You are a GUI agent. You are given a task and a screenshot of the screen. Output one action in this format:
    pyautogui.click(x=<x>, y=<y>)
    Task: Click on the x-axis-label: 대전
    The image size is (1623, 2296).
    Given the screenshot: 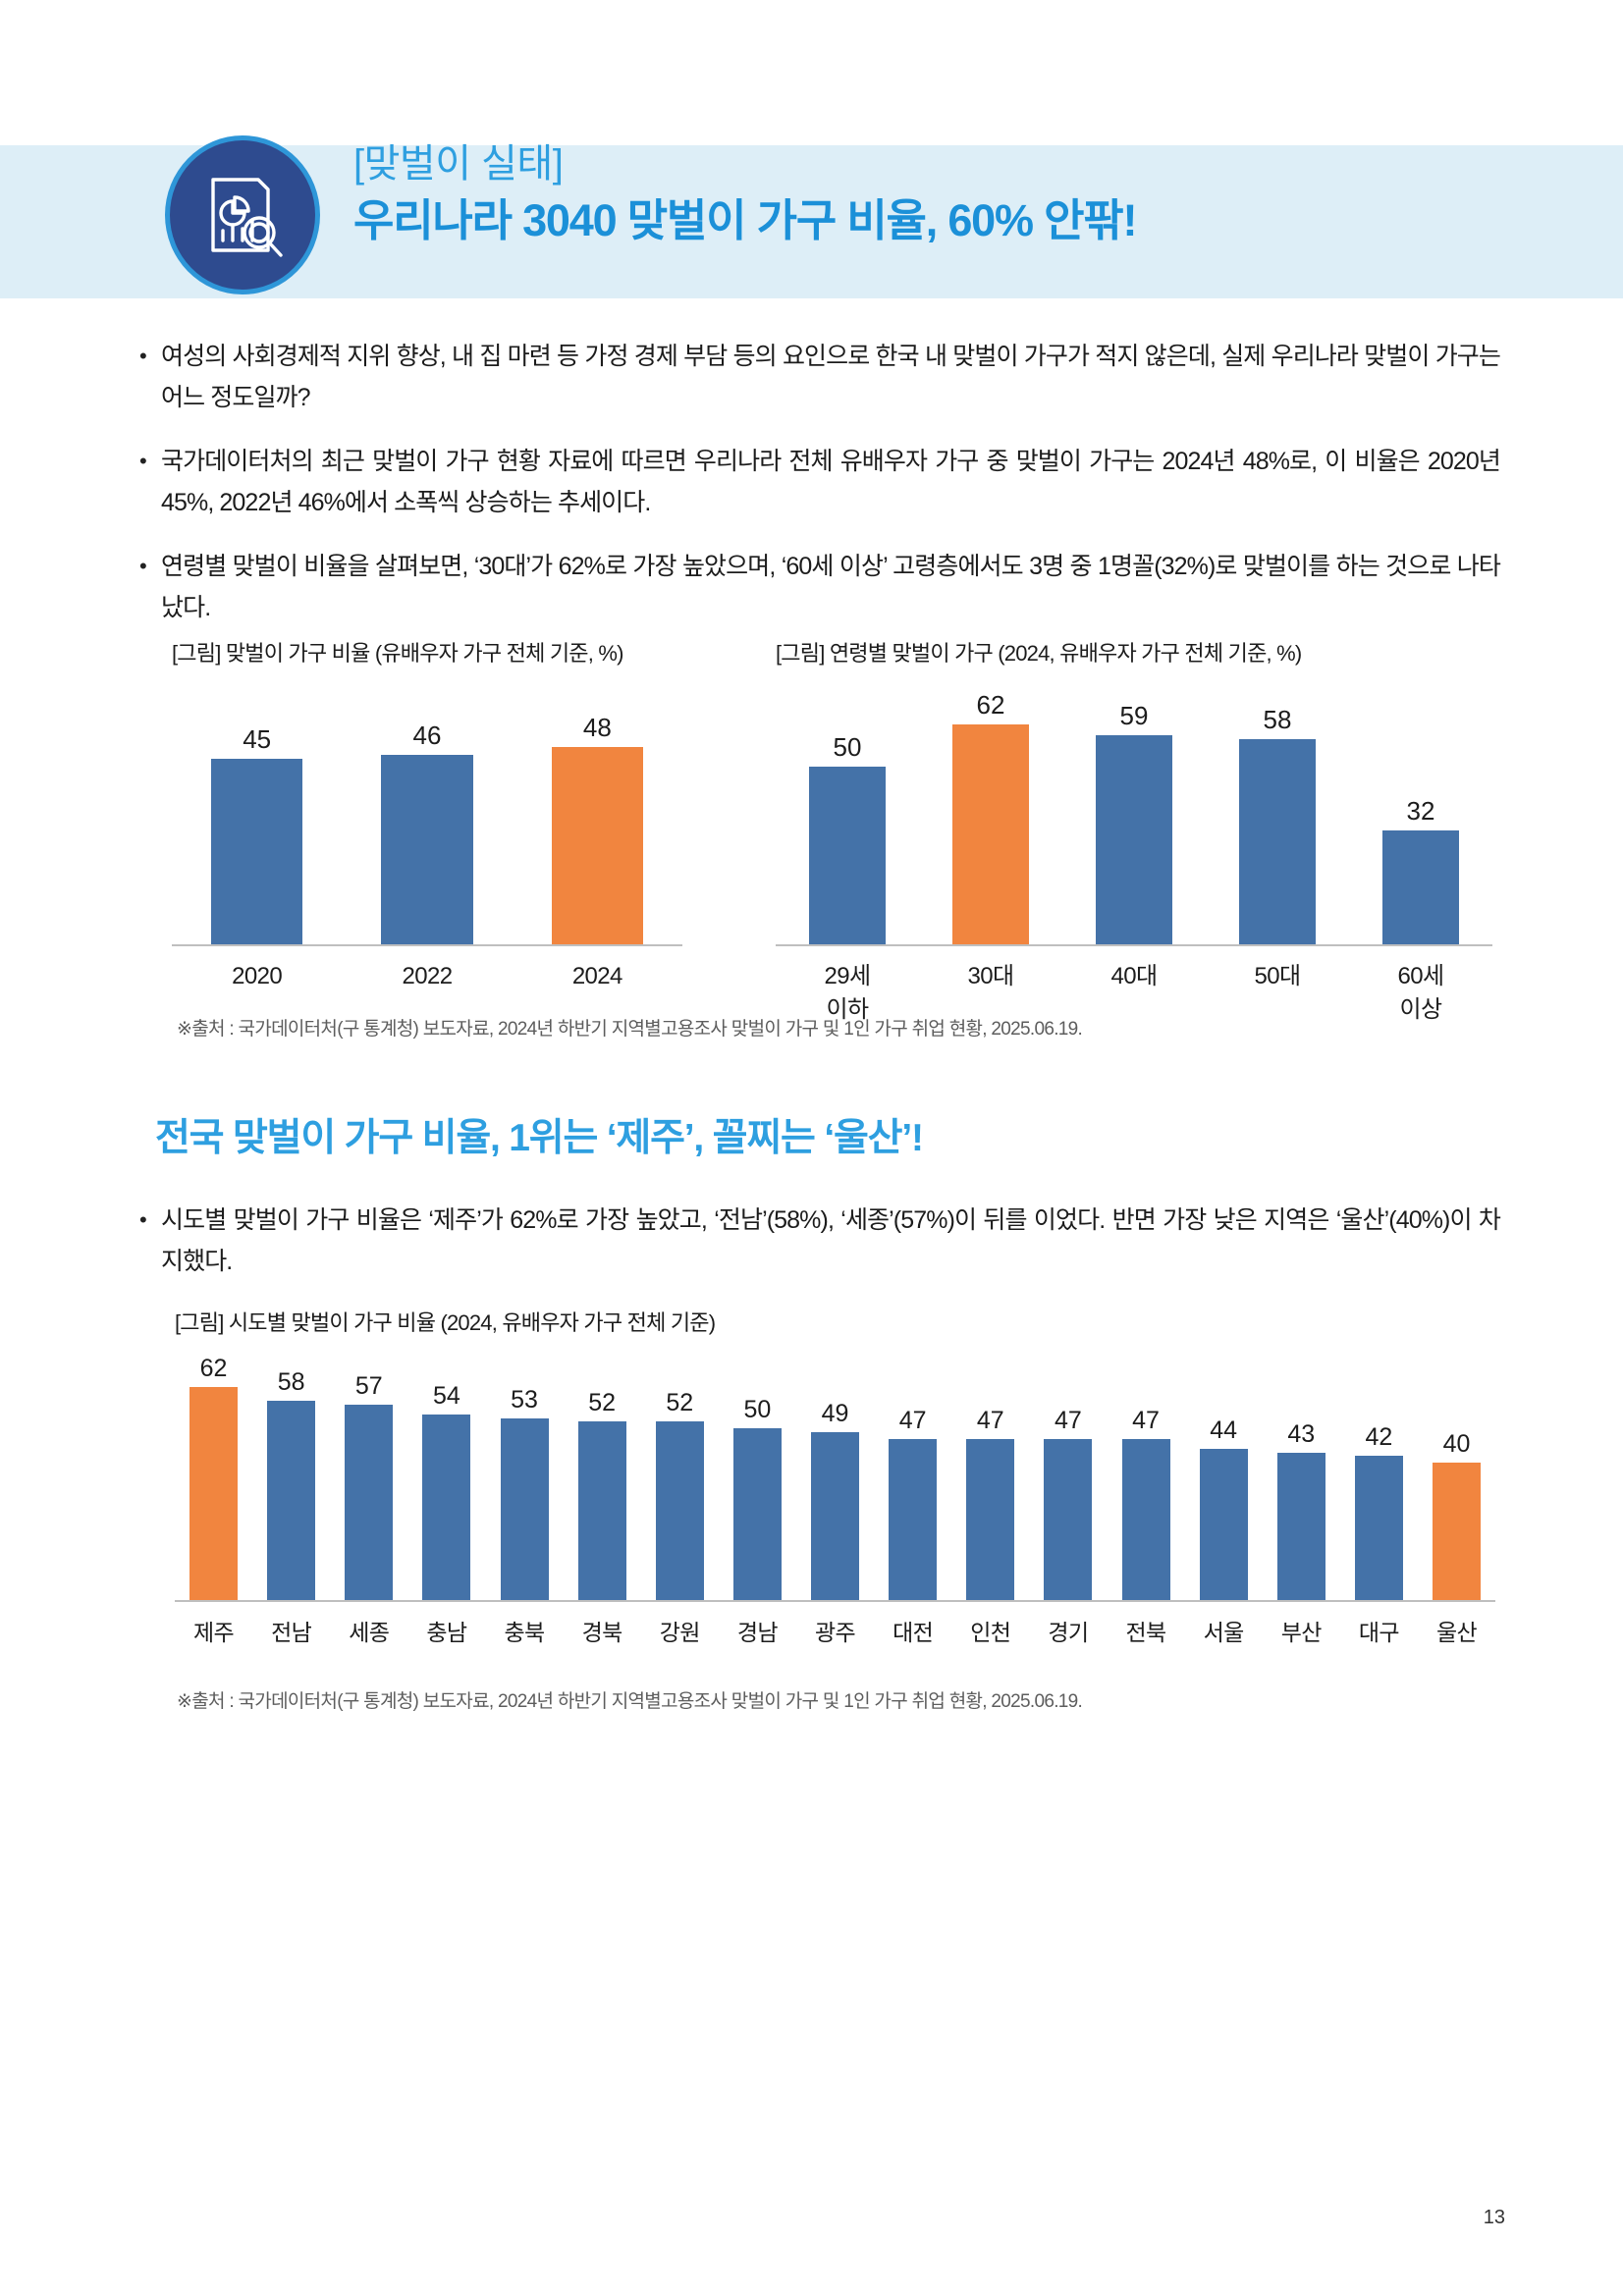 What is the action you would take?
    pyautogui.click(x=913, y=1632)
    